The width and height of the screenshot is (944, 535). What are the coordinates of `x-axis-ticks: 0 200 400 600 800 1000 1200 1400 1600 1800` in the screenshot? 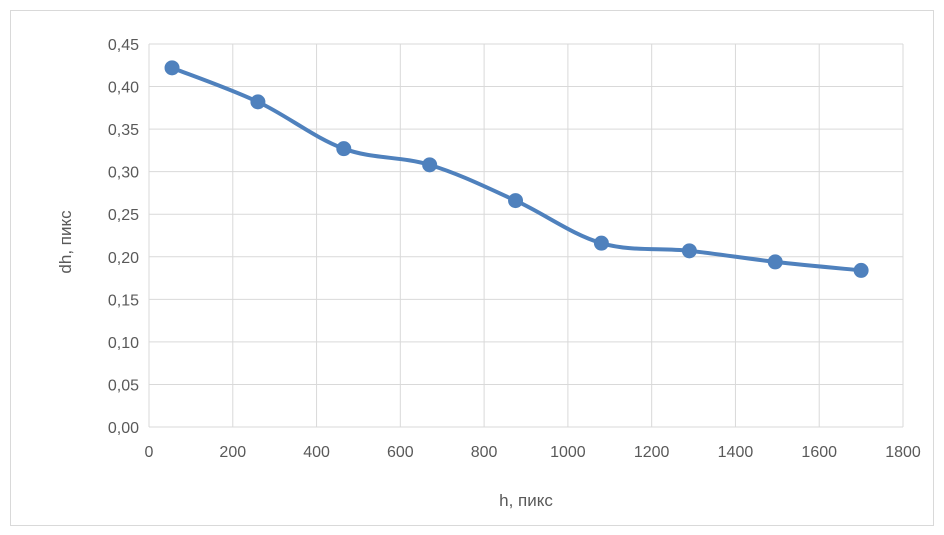 It's located at (533, 452).